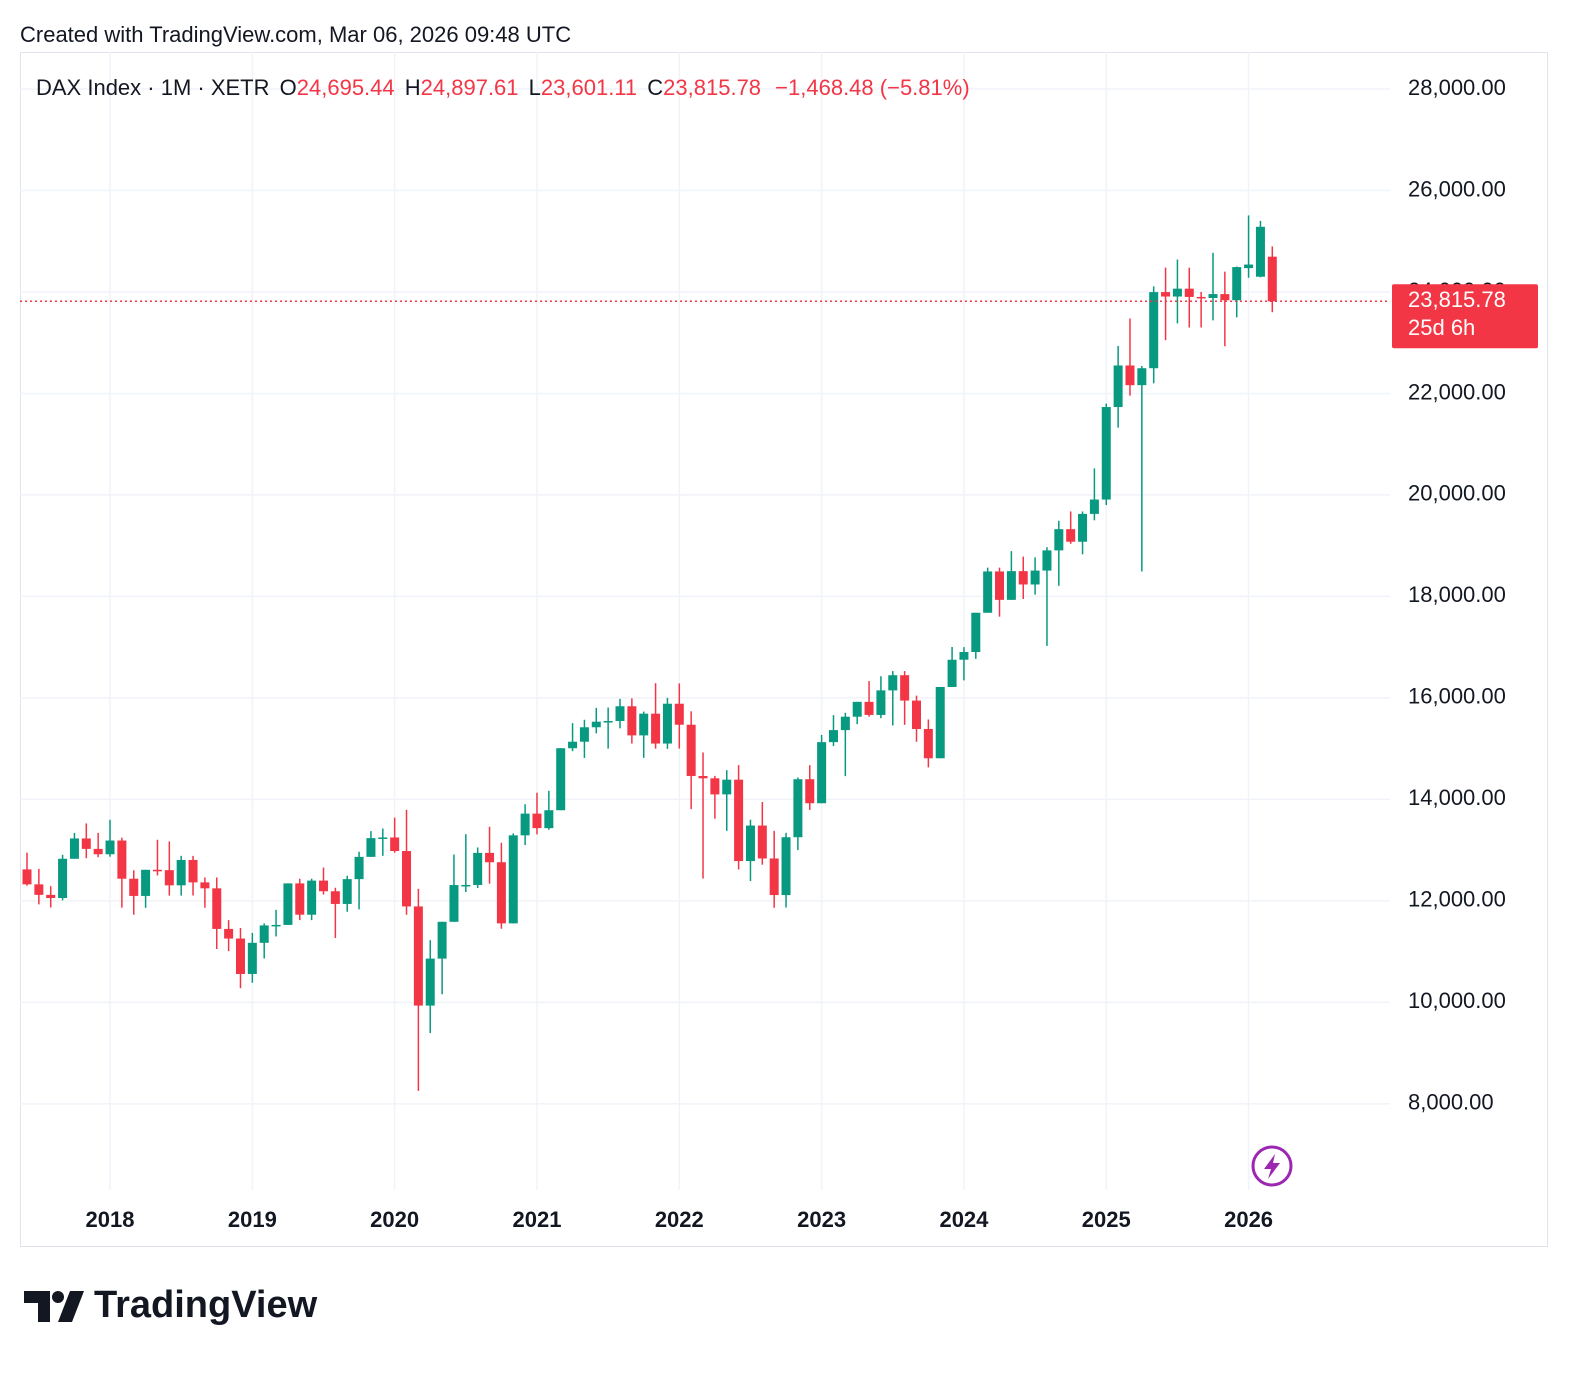  Describe the element at coordinates (535, 87) in the screenshot. I see `low-label: L` at that location.